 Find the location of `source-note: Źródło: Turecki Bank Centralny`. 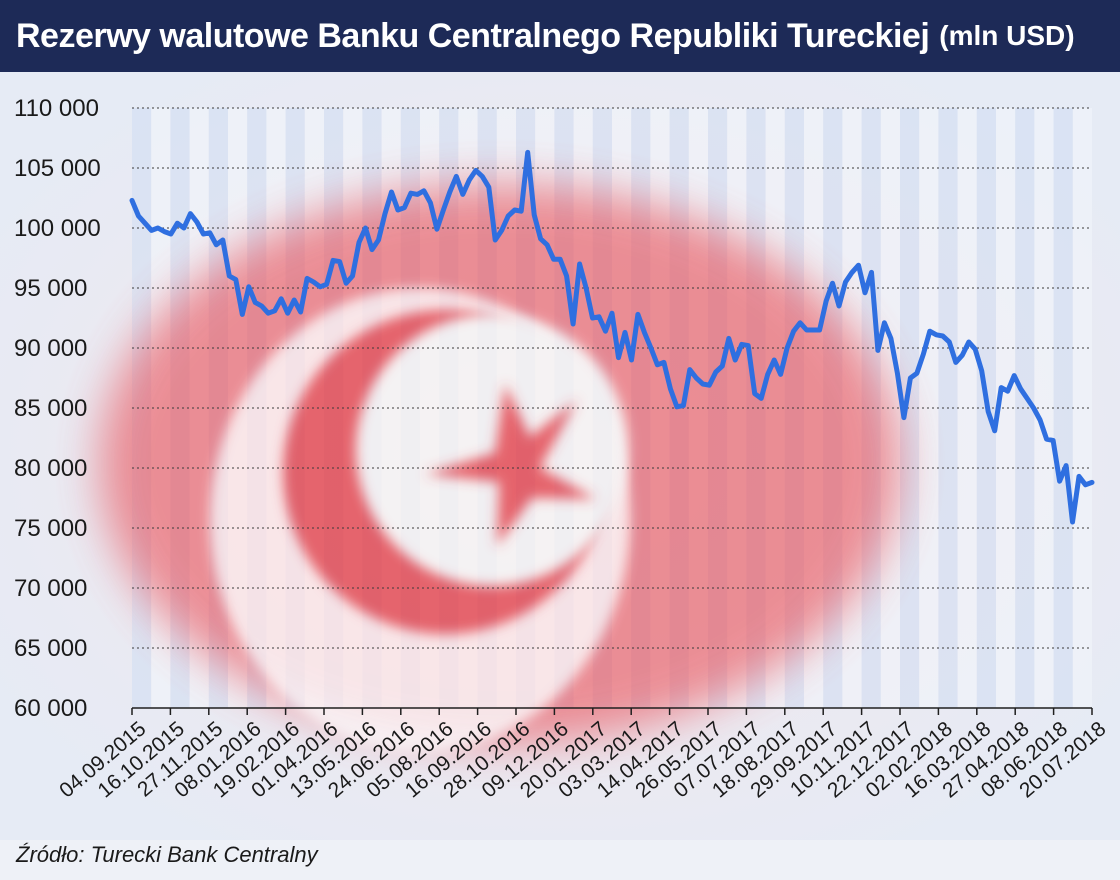

source-note: Źródło: Turecki Bank Centralny is located at coordinates (167, 854).